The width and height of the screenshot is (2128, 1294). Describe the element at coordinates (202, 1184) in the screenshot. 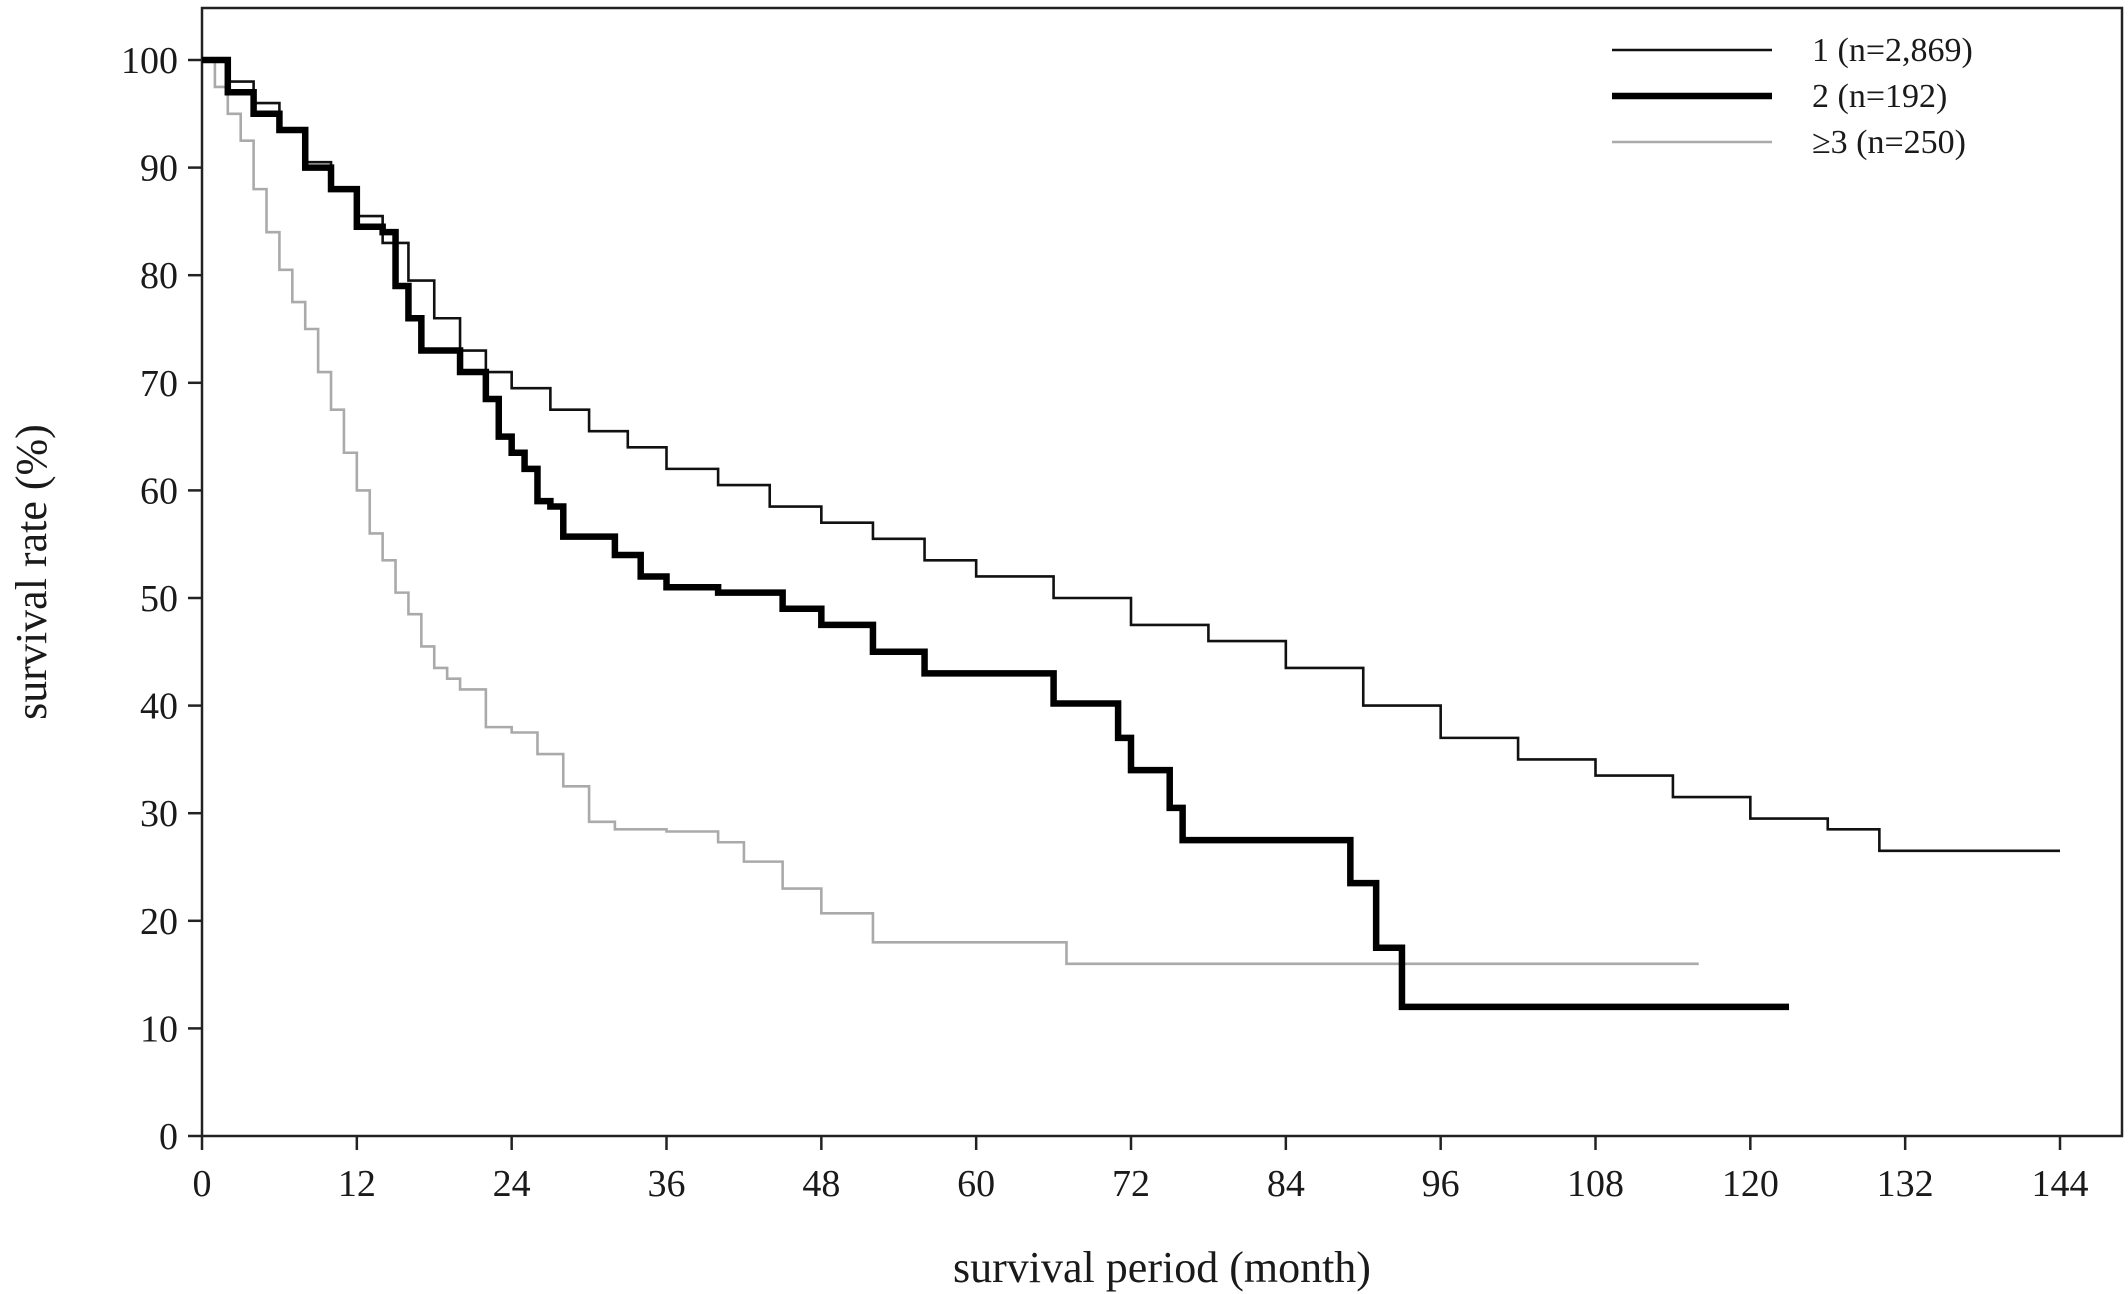

I see `x-tick-label: 0` at that location.